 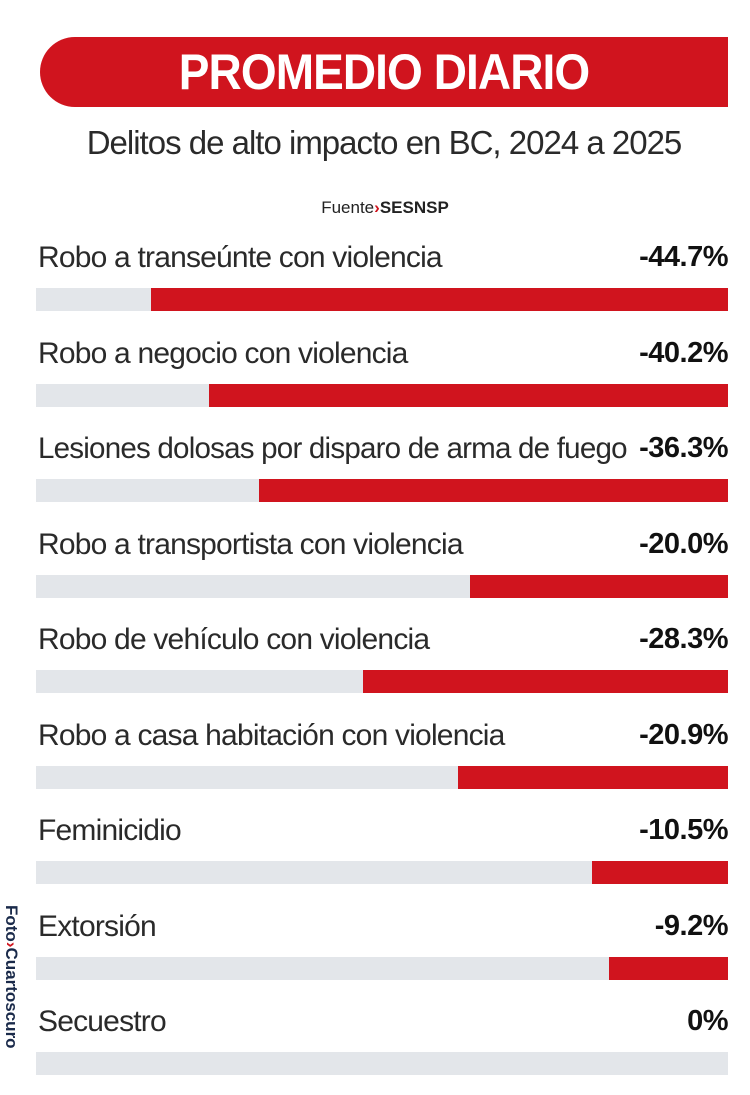 I want to click on category-label: Robo a transeúnte con violencia, so click(x=240, y=257).